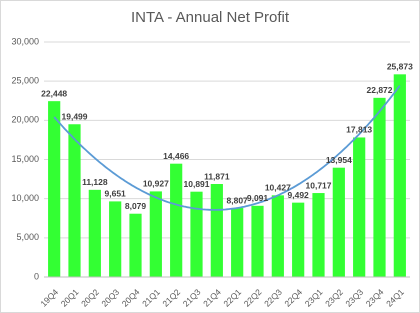 The height and width of the screenshot is (313, 420). Describe the element at coordinates (27, 237) in the screenshot. I see `y-tick-label: 5,000` at that location.